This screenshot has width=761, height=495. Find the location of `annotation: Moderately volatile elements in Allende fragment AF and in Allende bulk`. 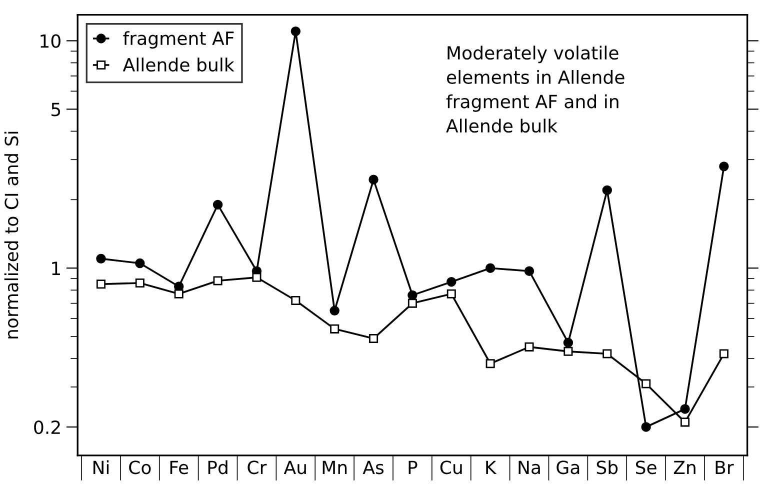

annotation: Moderately volatile elements in Allende fragment AF and in Allende bulk is located at coordinates (535, 89).